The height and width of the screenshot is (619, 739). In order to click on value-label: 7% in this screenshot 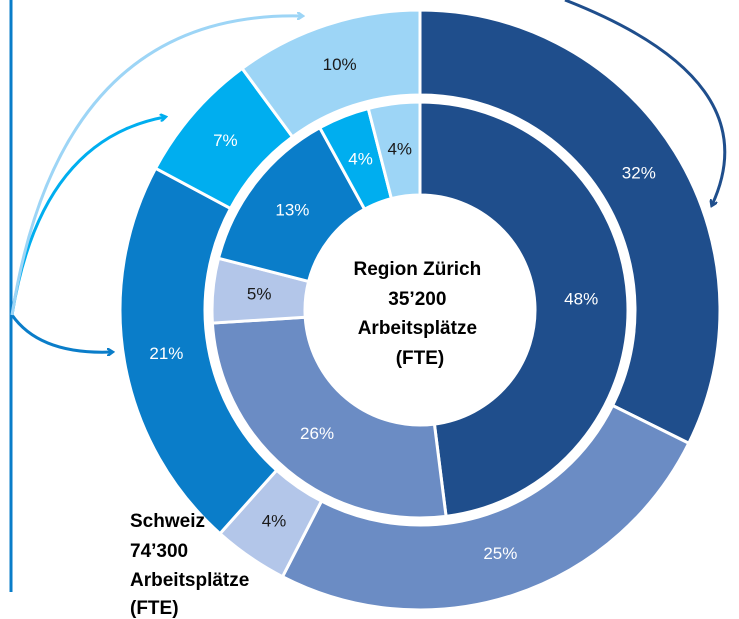, I will do `click(225, 140)`.